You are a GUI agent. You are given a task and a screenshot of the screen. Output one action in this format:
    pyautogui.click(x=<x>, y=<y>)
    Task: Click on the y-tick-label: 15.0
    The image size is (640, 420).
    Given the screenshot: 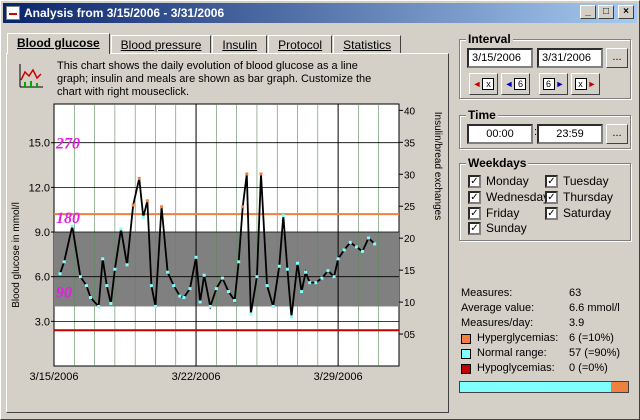 What is the action you would take?
    pyautogui.click(x=39, y=144)
    